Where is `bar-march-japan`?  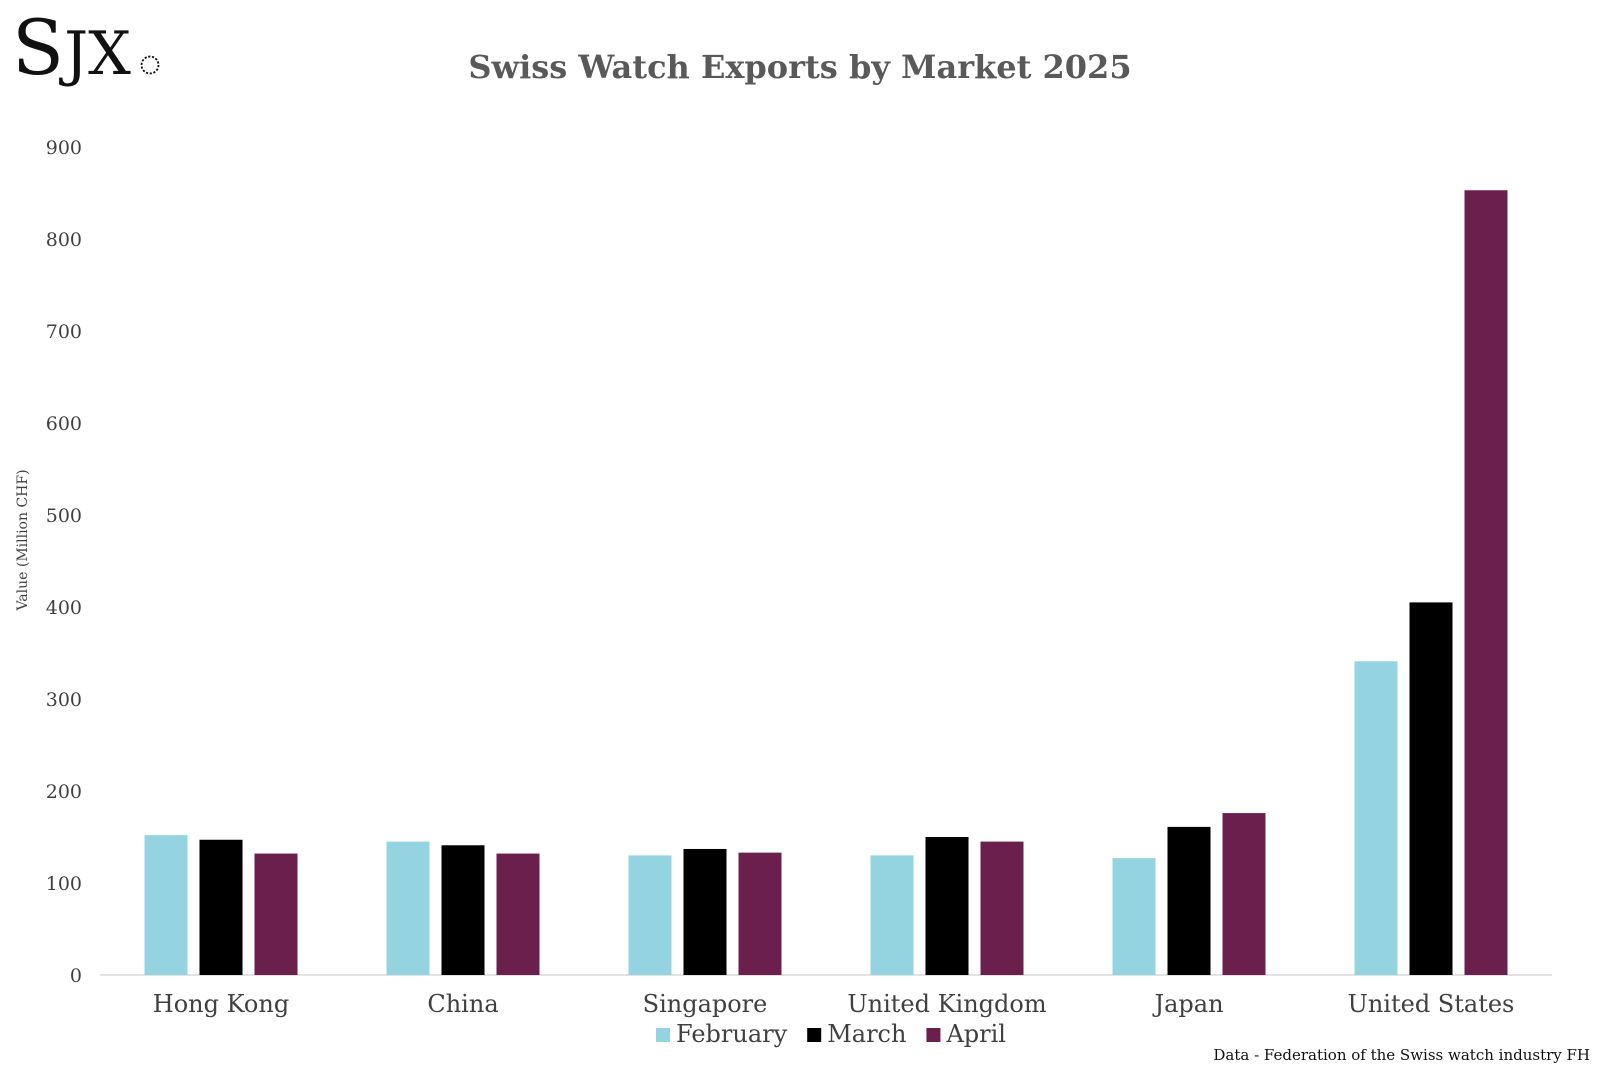 bar-march-japan is located at coordinates (1189, 900).